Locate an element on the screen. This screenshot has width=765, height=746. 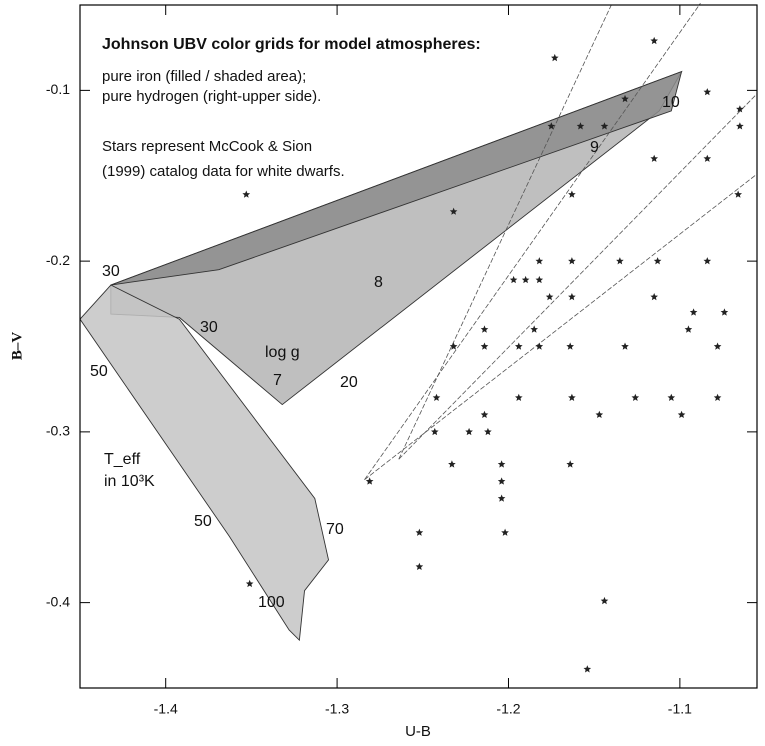
grid-annotation: 9 is located at coordinates (594, 147).